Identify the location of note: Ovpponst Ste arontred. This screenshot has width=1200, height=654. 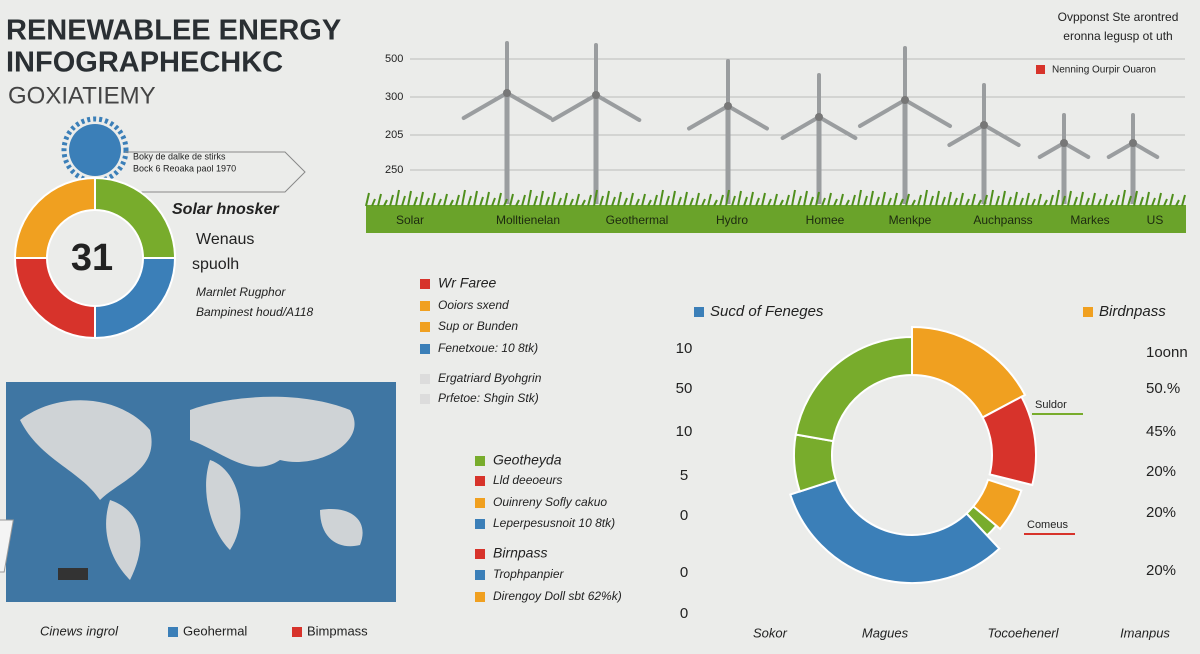
(1118, 17).